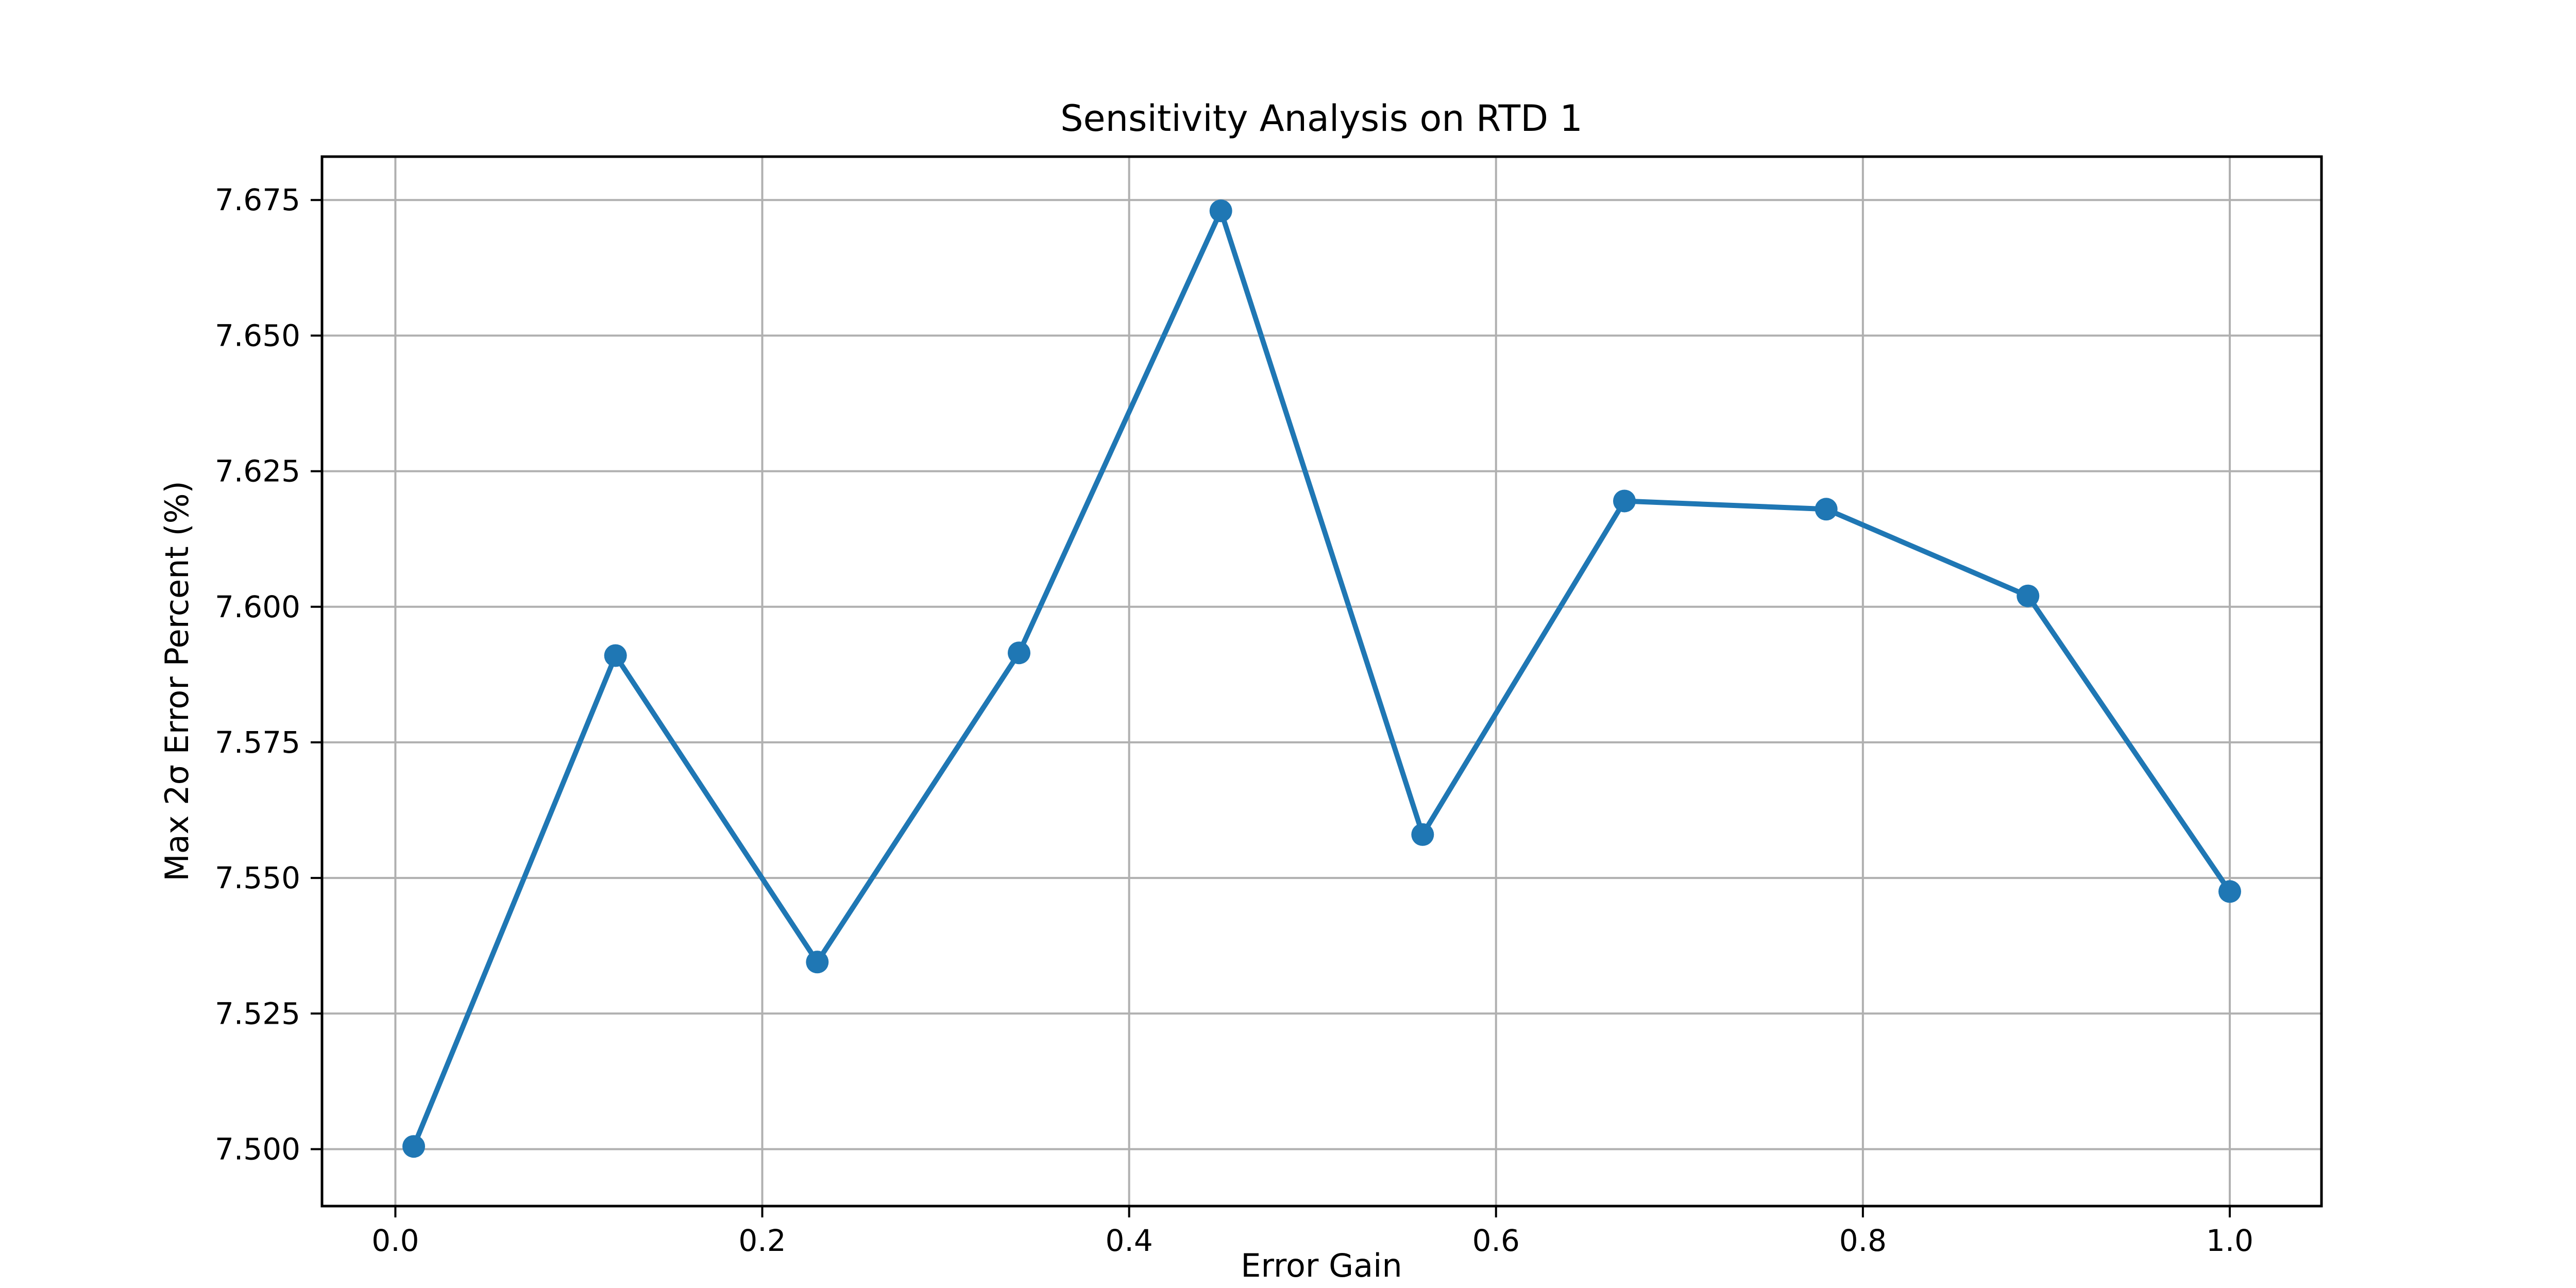 The image size is (2576, 1288). What do you see at coordinates (257, 877) in the screenshot?
I see `y-tick-label: 7.550` at bounding box center [257, 877].